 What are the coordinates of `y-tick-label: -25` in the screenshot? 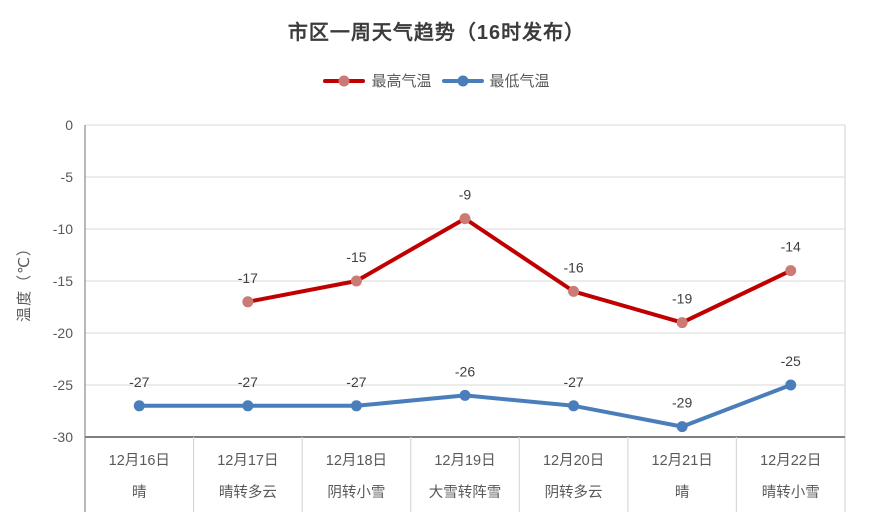 It's located at (63, 385).